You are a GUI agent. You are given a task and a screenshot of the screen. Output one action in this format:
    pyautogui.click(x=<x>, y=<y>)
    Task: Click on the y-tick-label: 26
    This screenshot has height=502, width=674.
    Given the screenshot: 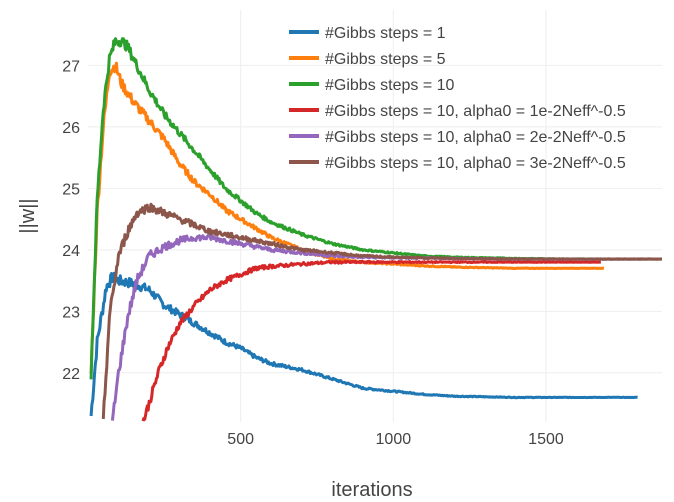 What is the action you would take?
    pyautogui.click(x=71, y=128)
    